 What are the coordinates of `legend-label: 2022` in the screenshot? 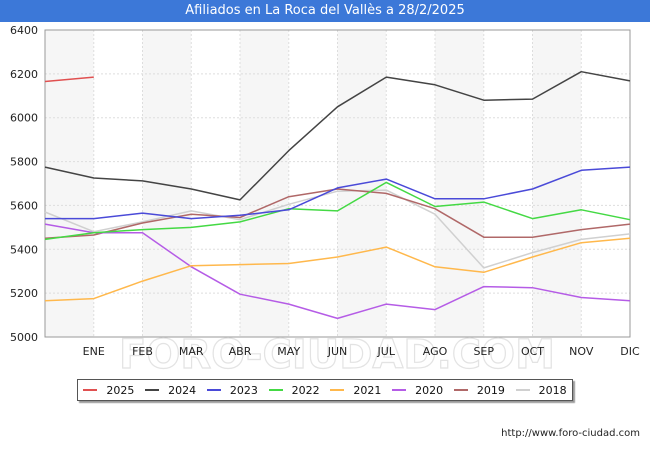 It's located at (305, 390).